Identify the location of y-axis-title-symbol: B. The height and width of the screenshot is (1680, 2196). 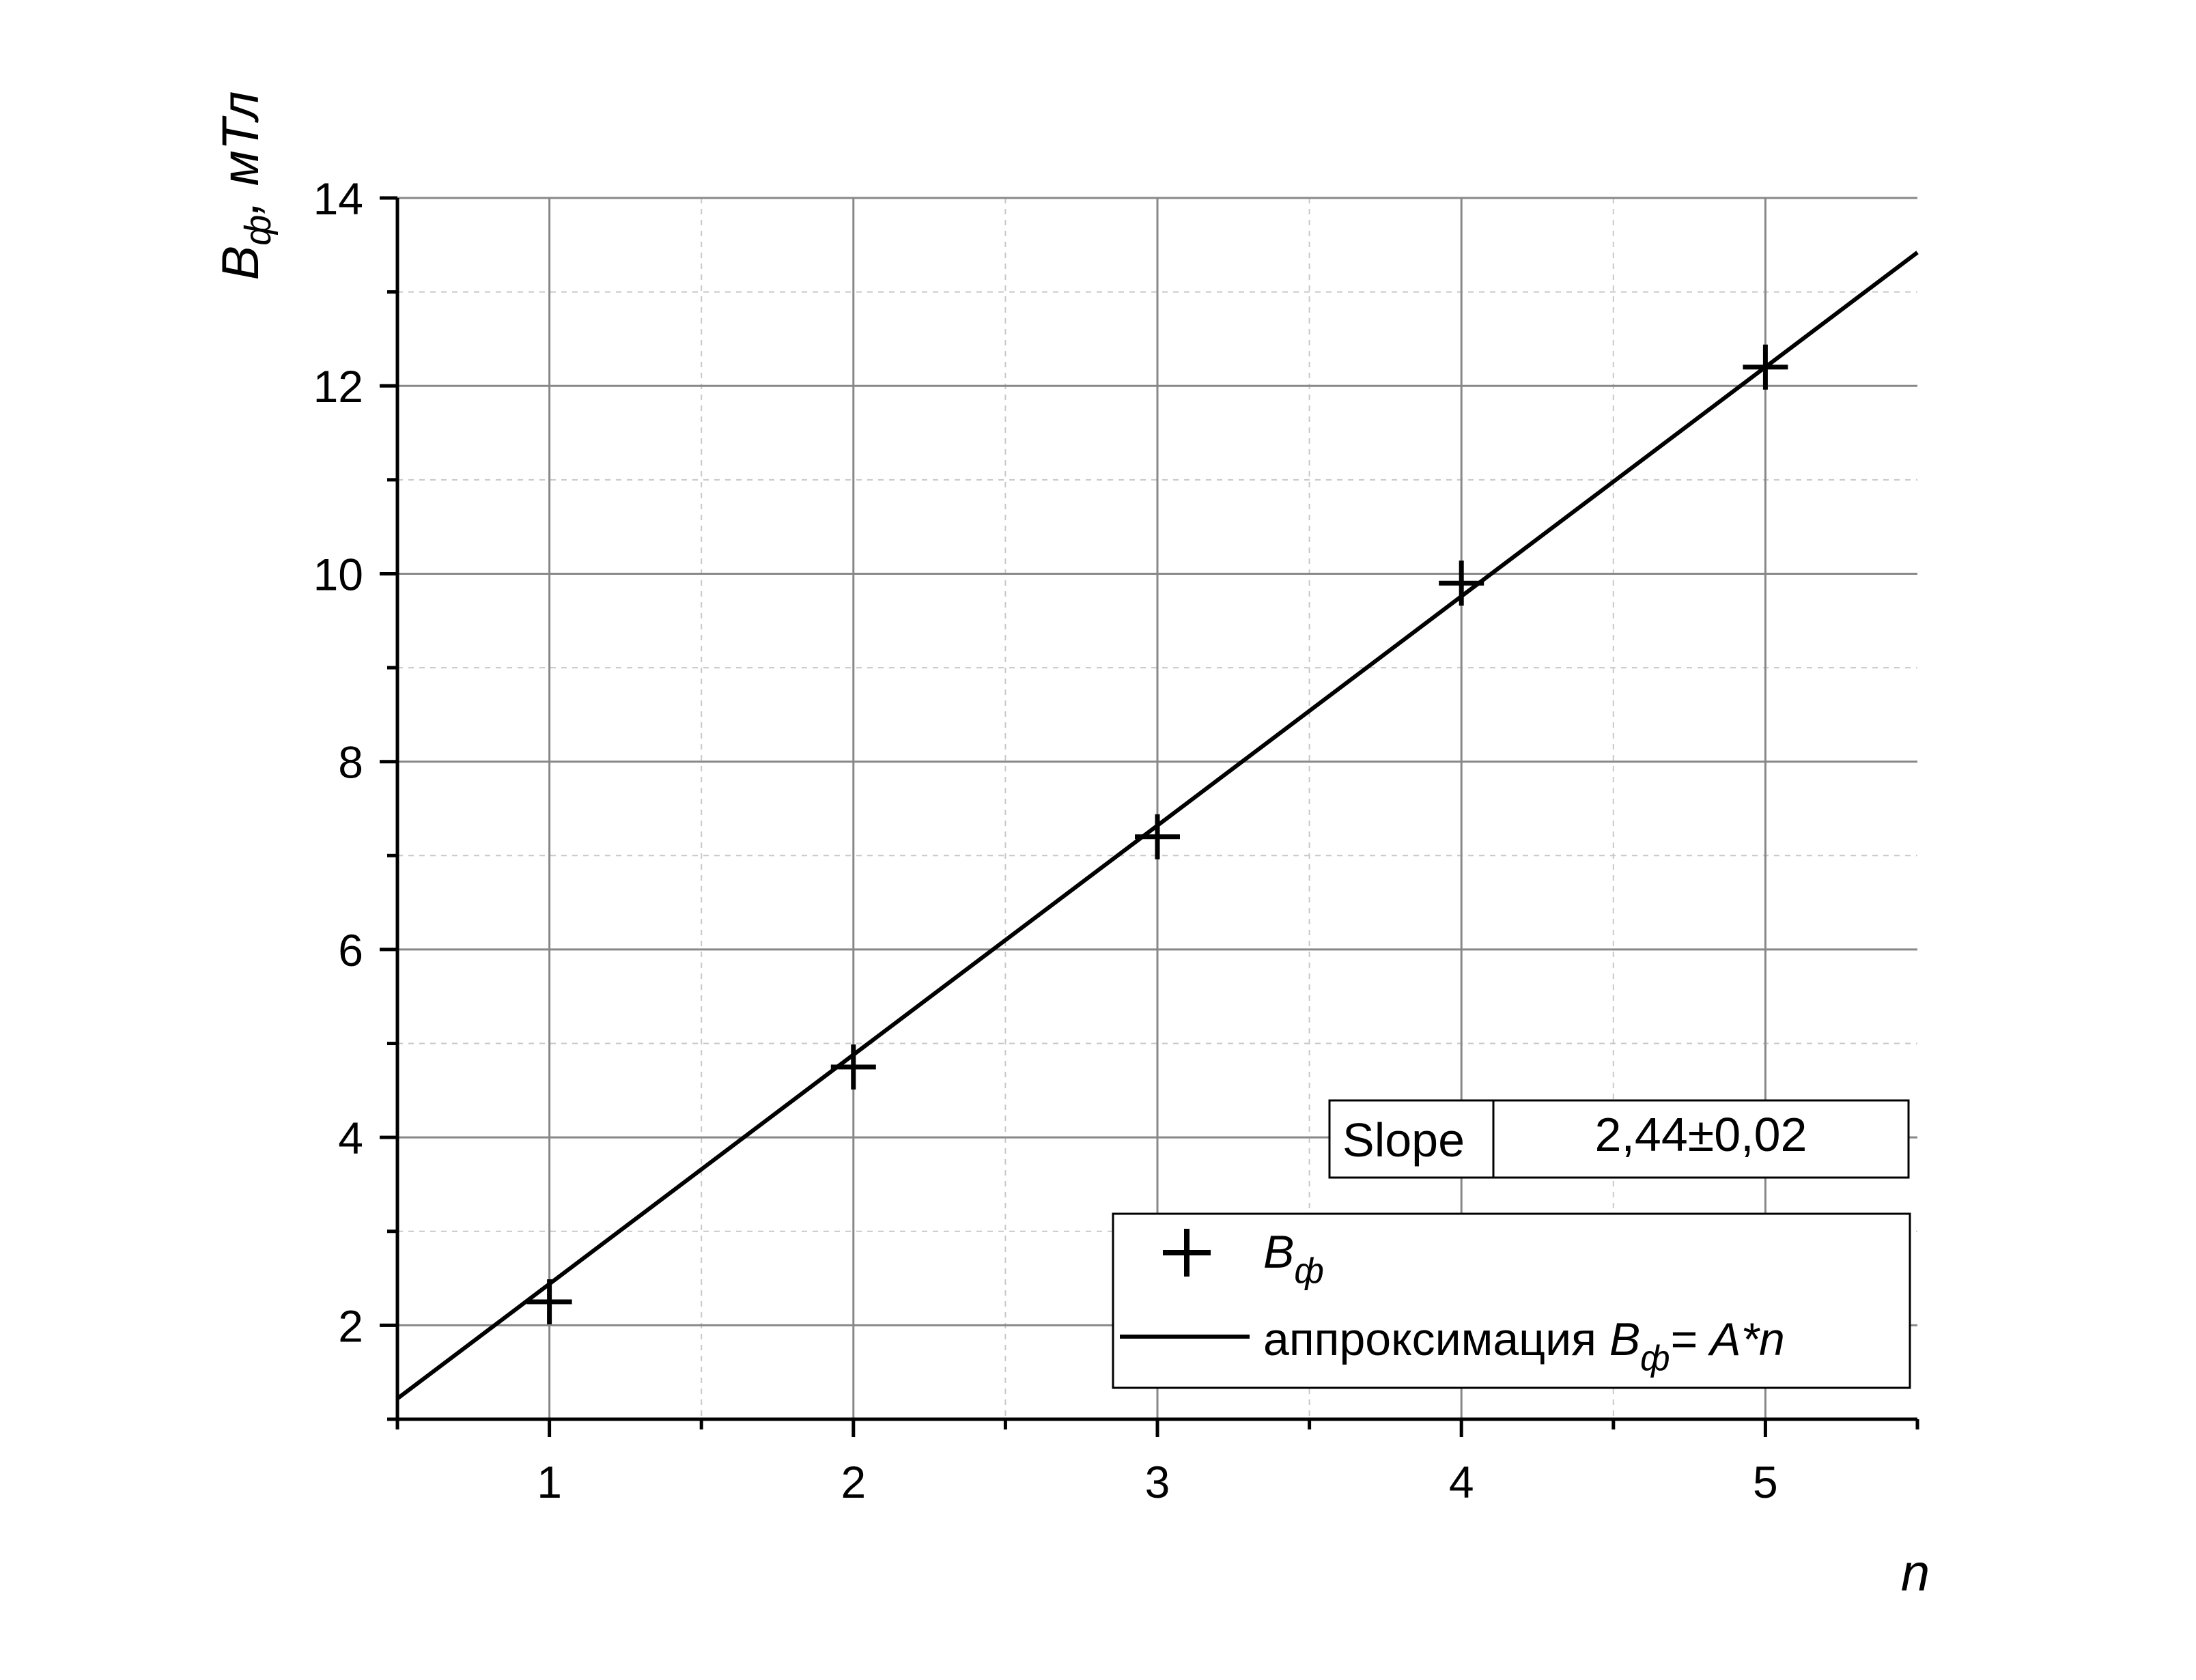
(241, 263).